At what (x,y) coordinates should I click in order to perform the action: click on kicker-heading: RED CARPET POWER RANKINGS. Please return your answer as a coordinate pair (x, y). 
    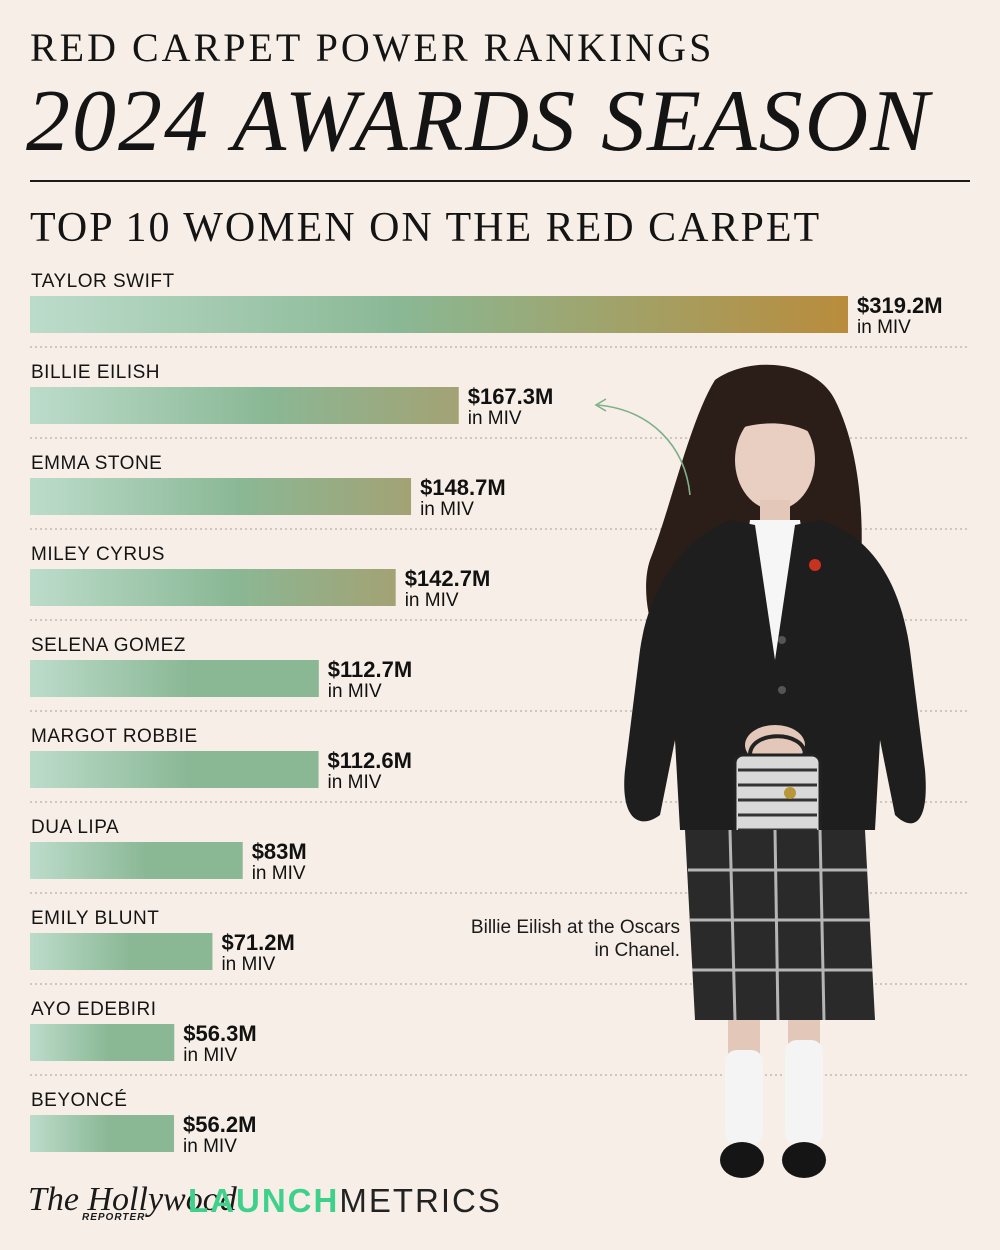
    Looking at the image, I should click on (372, 47).